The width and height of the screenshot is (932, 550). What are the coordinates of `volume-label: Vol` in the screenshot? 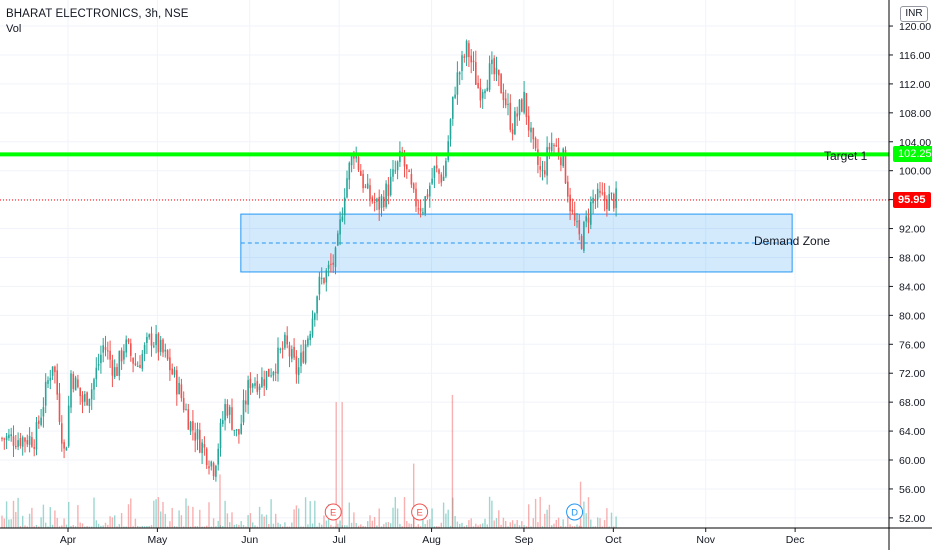 It's located at (14, 29).